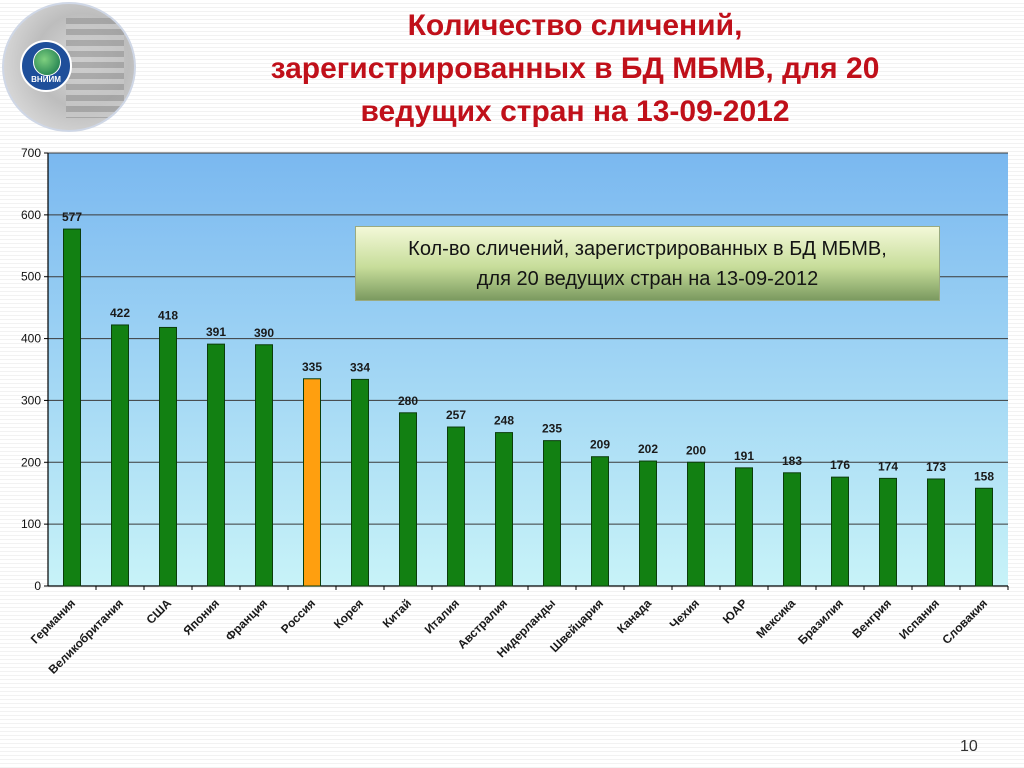 Image resolution: width=1024 pixels, height=768 pixels. What do you see at coordinates (397, 613) in the screenshot?
I see `category-label-7: Китай` at bounding box center [397, 613].